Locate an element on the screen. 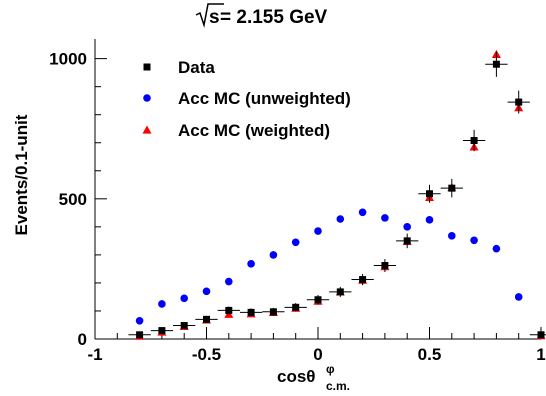 Image resolution: width=546 pixels, height=396 pixels. x-tick-label: 0 is located at coordinates (317, 354).